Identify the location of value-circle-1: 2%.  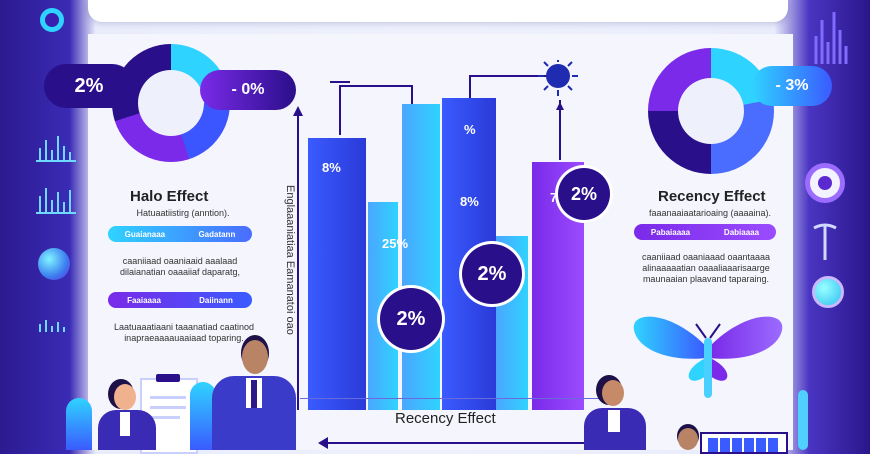
(411, 319).